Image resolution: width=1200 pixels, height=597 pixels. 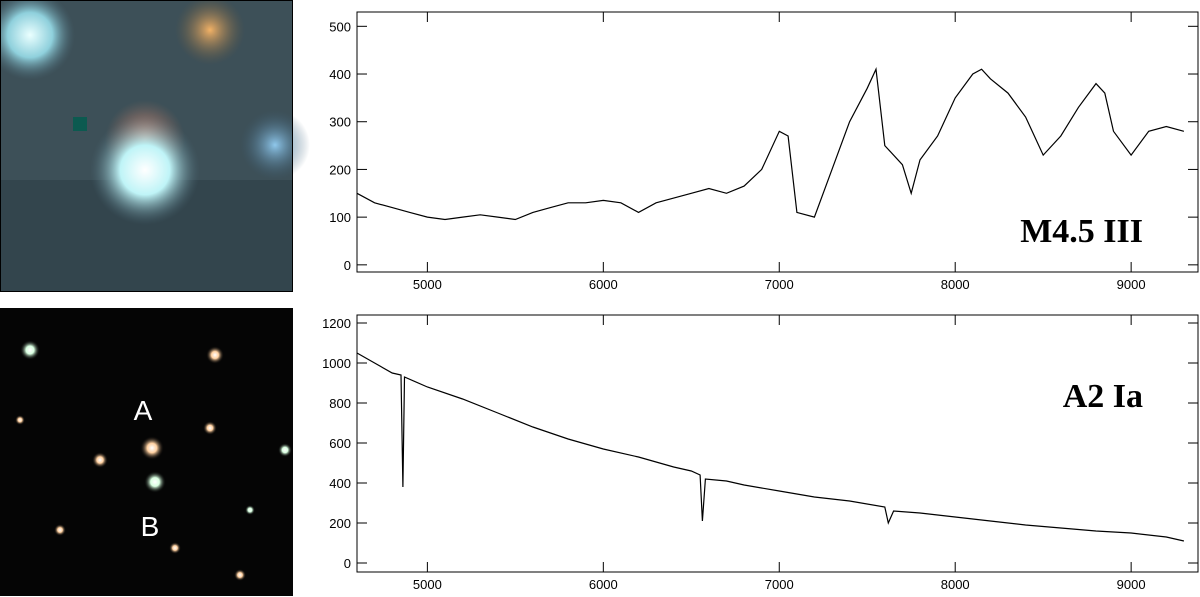 I want to click on y-tick-label: 1000, so click(x=336, y=363).